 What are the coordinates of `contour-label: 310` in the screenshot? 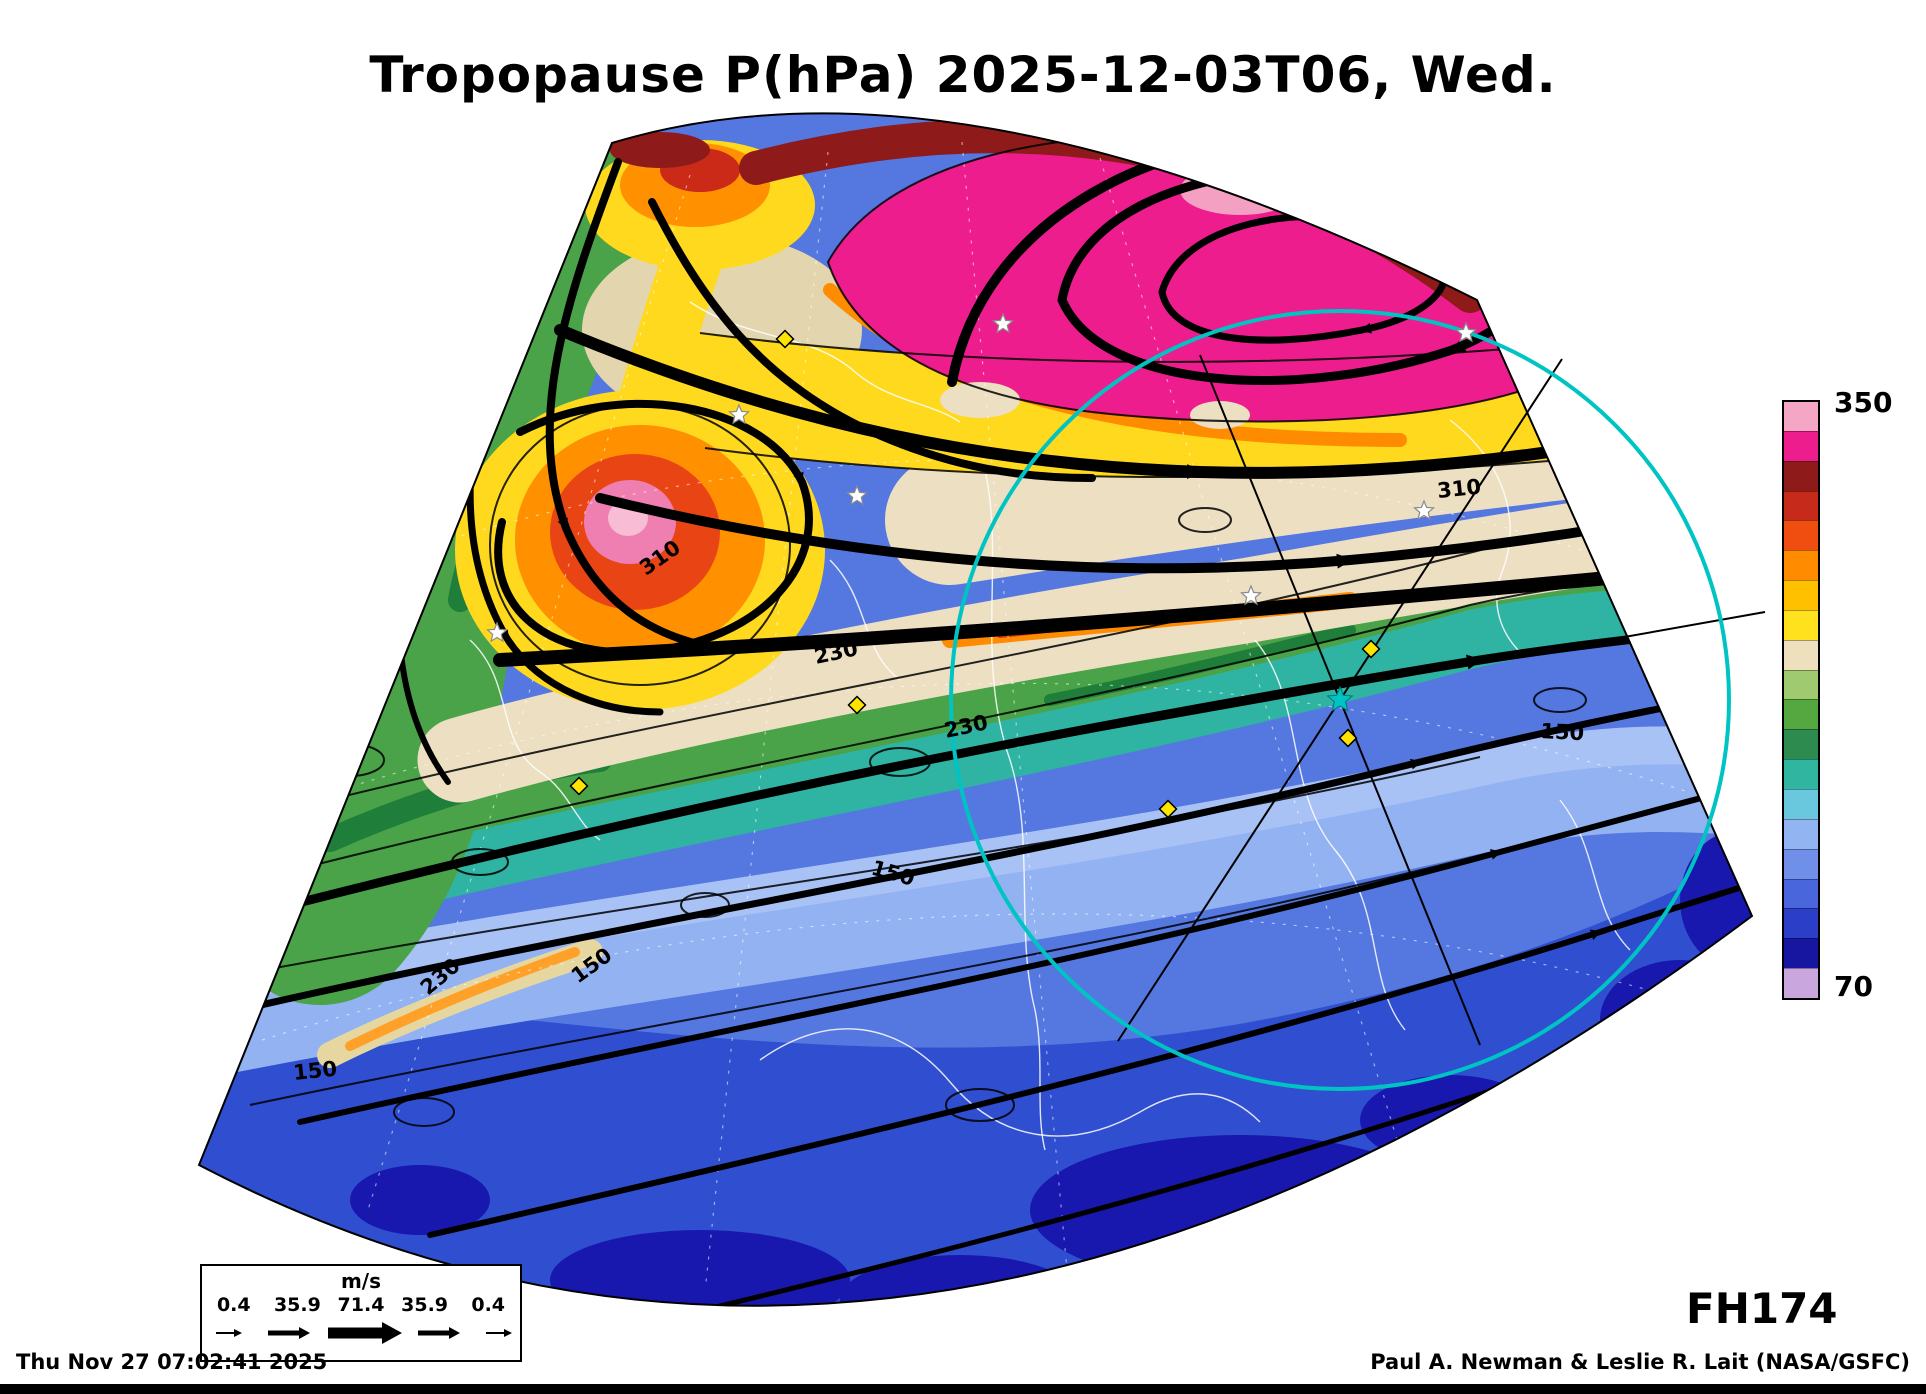 It's located at (1459, 489).